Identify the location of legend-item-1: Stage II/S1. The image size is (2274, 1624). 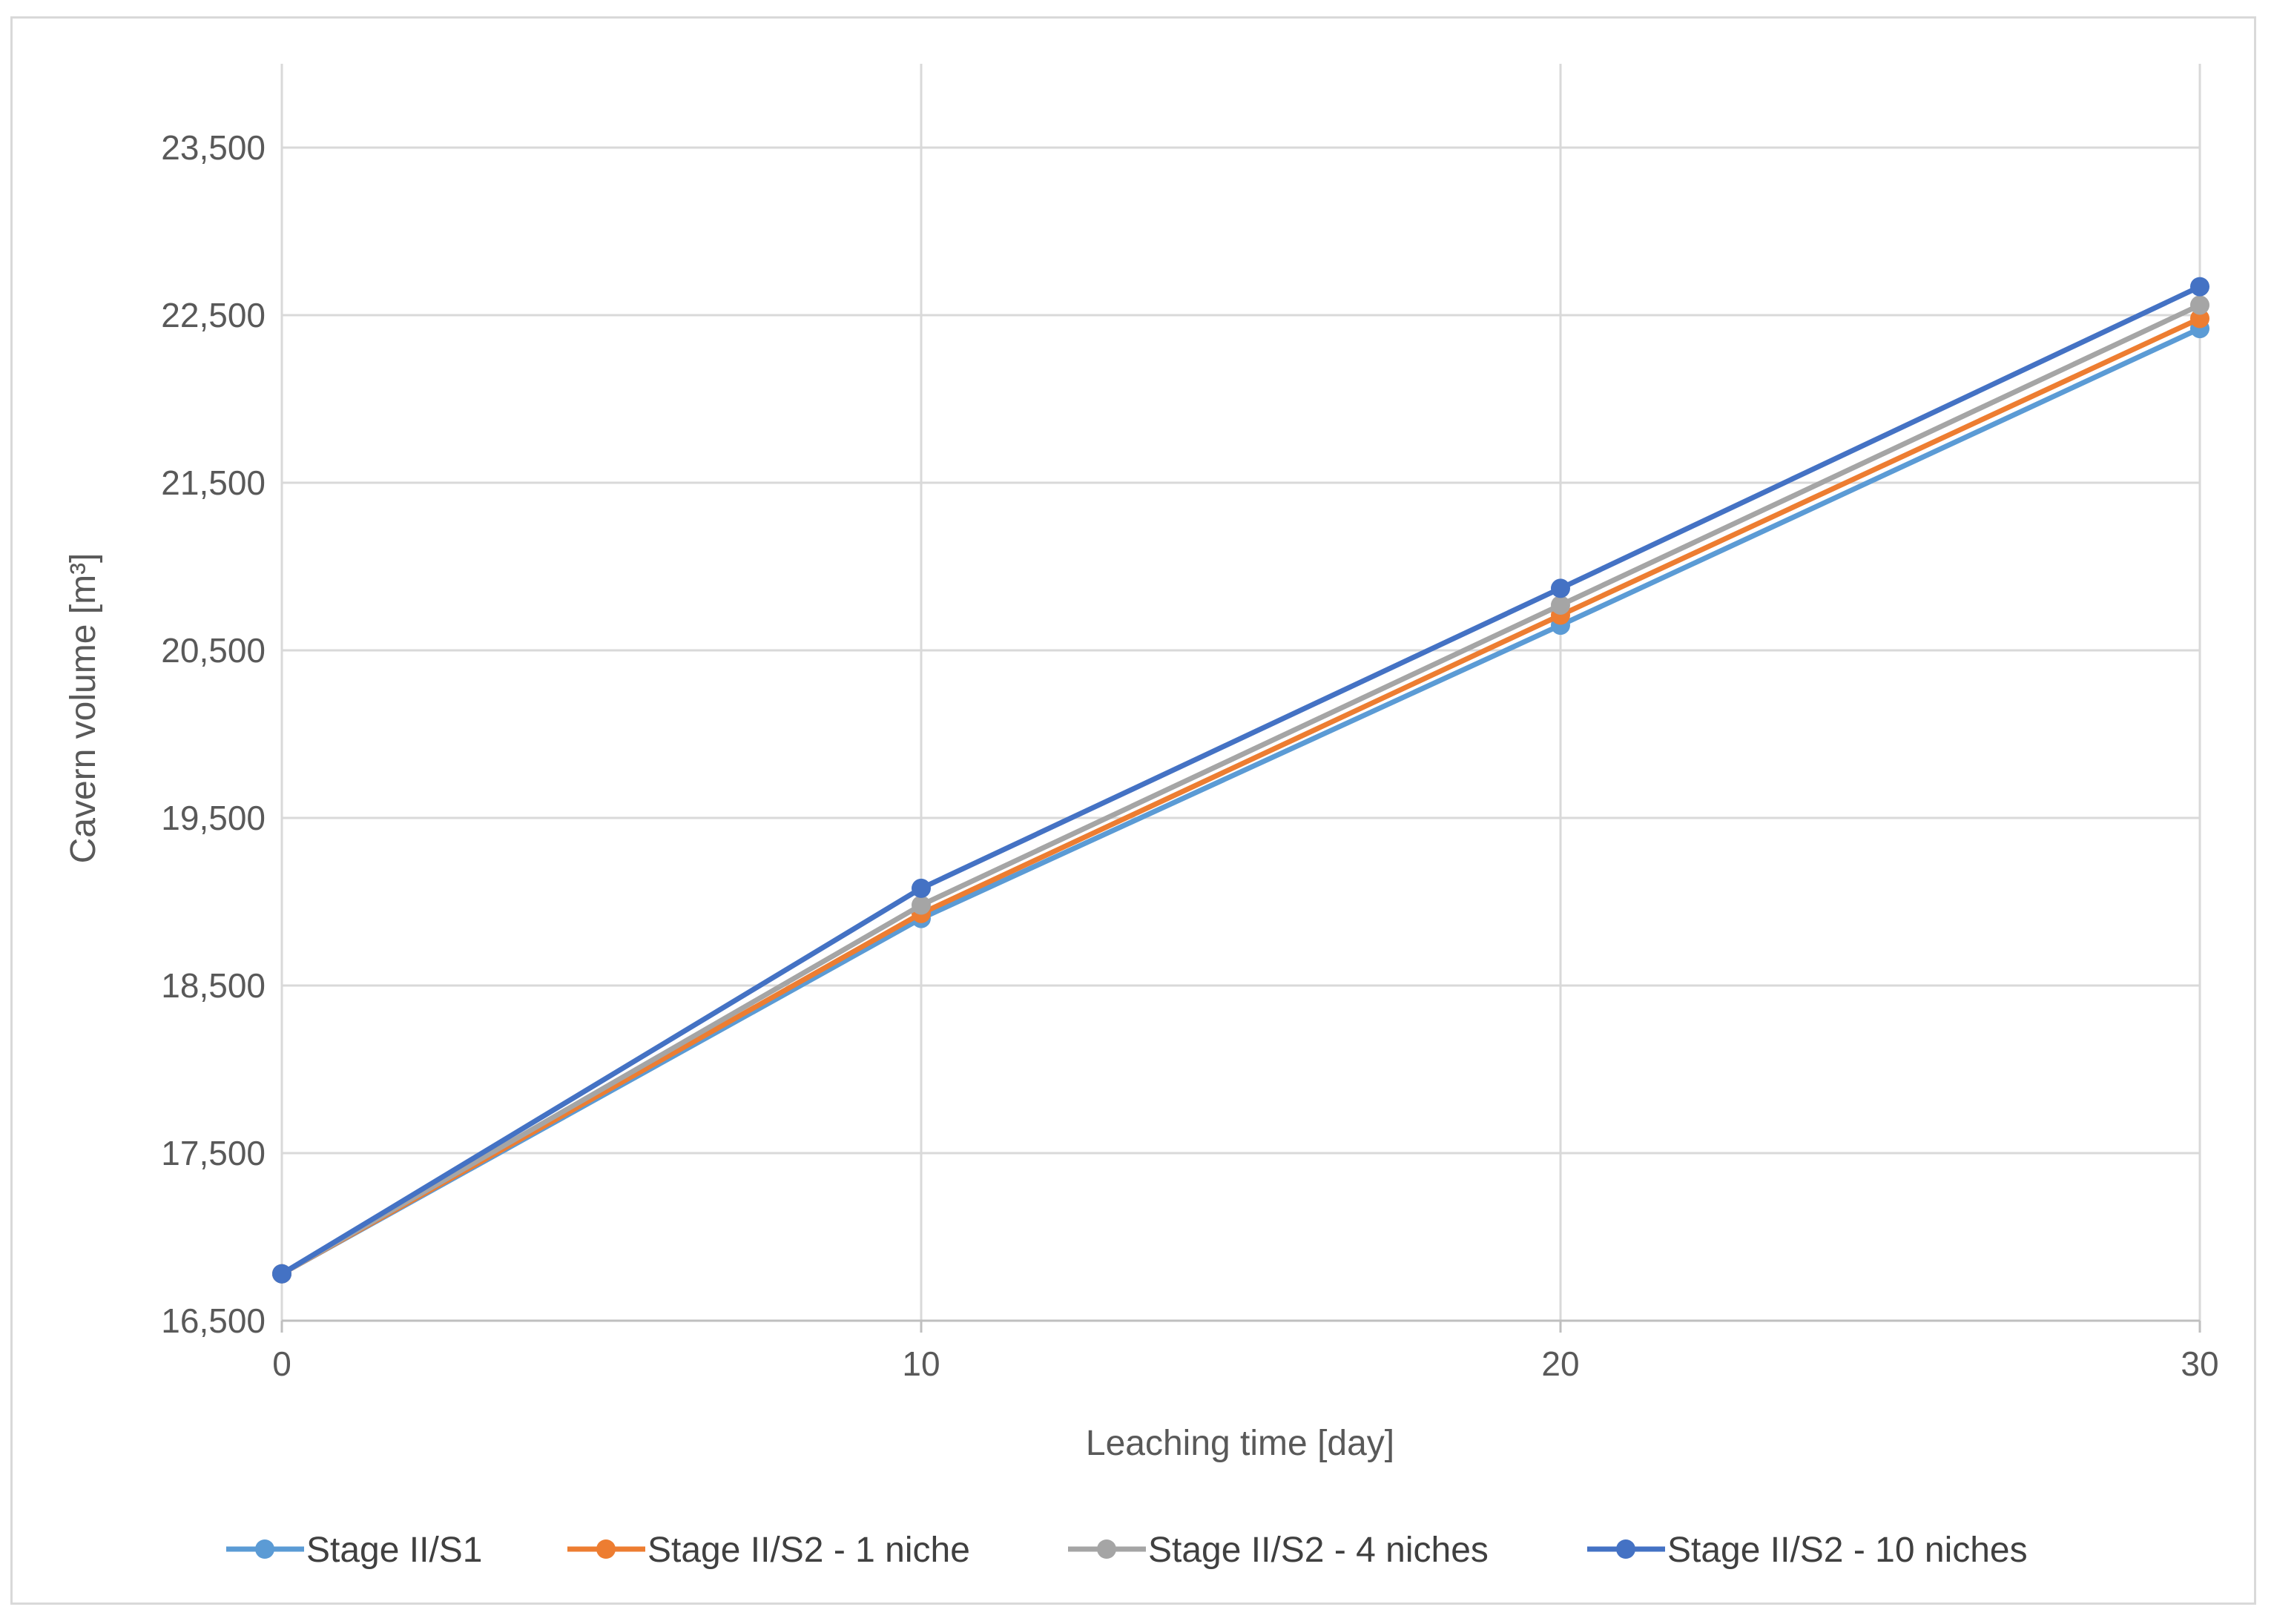
(354, 1551).